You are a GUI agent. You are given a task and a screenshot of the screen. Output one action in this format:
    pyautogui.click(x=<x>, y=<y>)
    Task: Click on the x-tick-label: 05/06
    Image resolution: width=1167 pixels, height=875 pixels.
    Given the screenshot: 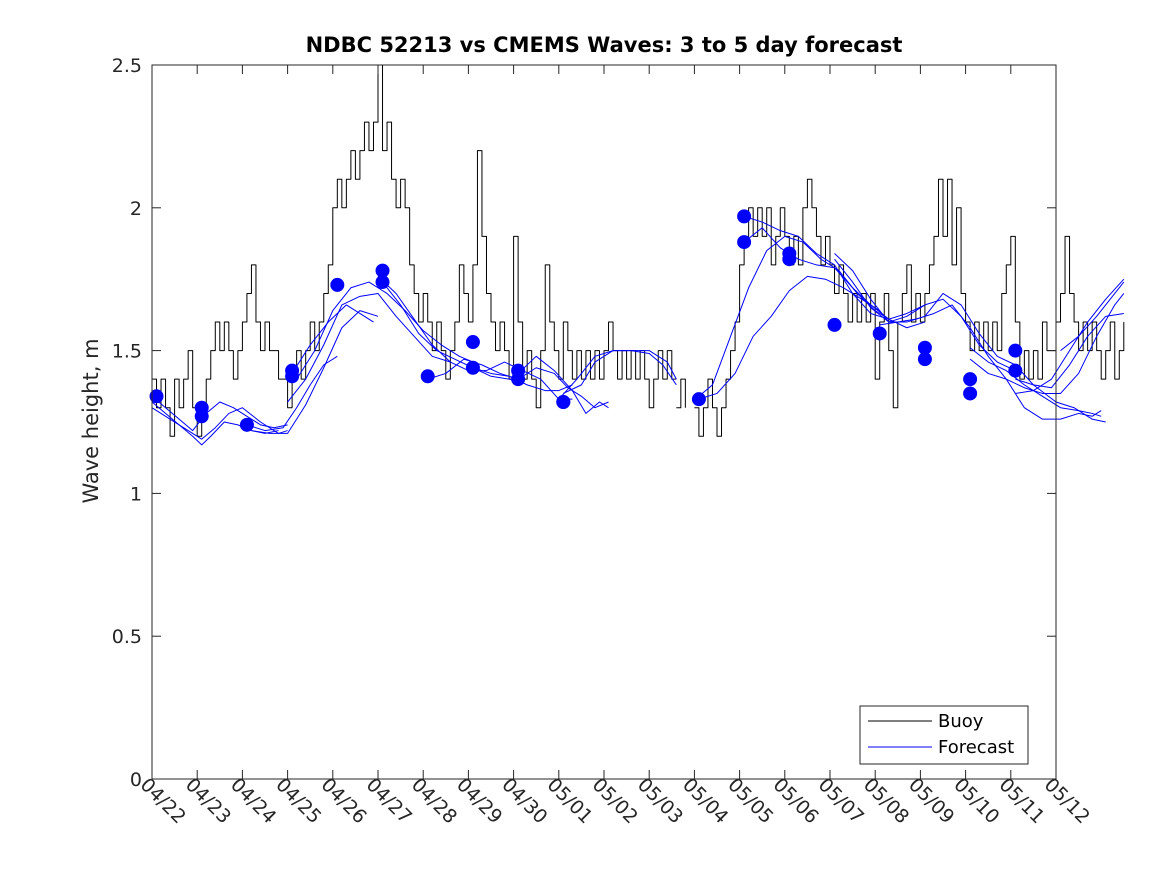 What is the action you would take?
    pyautogui.click(x=796, y=801)
    